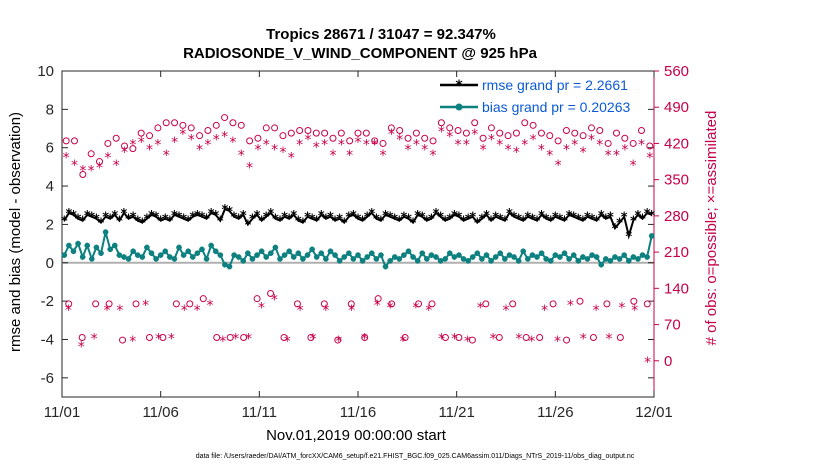 This screenshot has width=830, height=470. I want to click on legend-label-rmse-series: rmse grand pr = 2.2661, so click(555, 85).